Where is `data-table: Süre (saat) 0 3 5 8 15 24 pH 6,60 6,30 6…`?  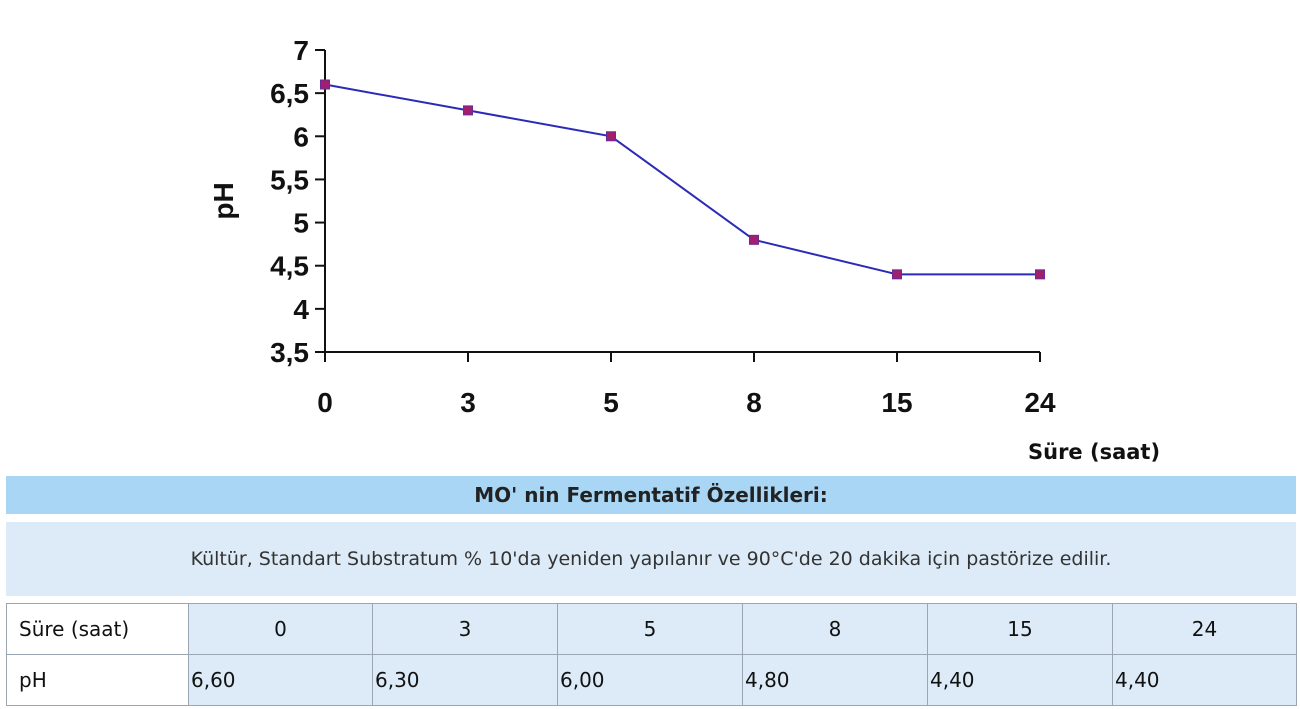
data-table: Süre (saat) 0 3 5 8 15 24 pH 6,60 6,30 6… is located at coordinates (651, 654).